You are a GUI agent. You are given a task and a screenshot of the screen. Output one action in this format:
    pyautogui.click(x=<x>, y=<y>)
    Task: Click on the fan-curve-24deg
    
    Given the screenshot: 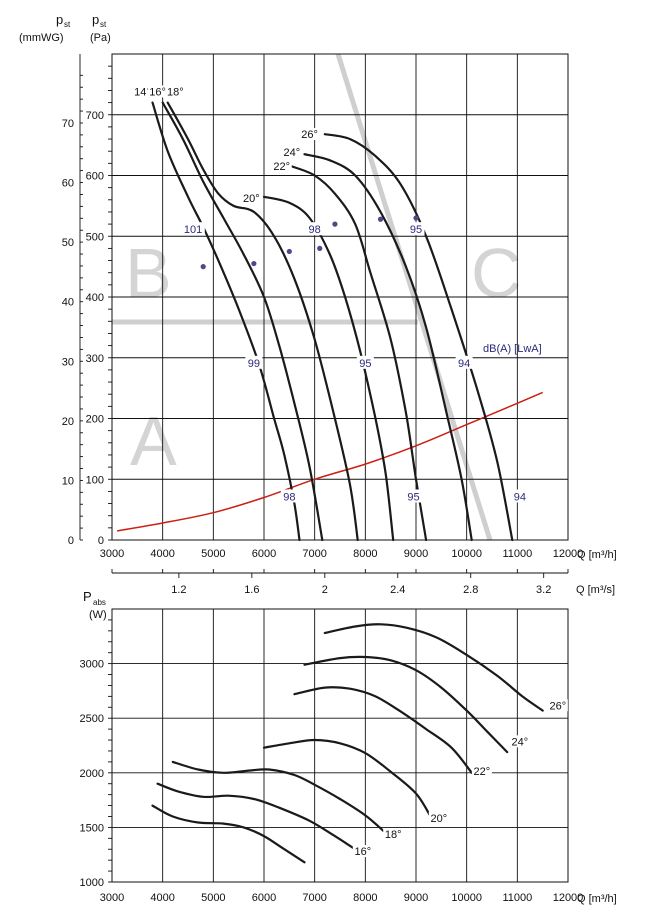 What is the action you would take?
    pyautogui.click(x=388, y=347)
    